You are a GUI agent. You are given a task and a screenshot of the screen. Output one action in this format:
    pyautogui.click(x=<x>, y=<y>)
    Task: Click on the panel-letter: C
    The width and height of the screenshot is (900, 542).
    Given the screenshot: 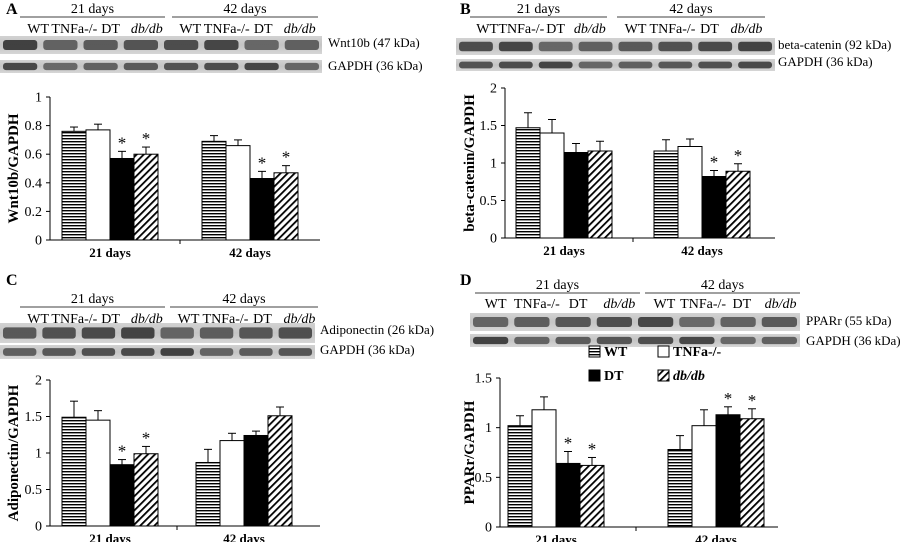 What is the action you would take?
    pyautogui.click(x=12, y=280)
    